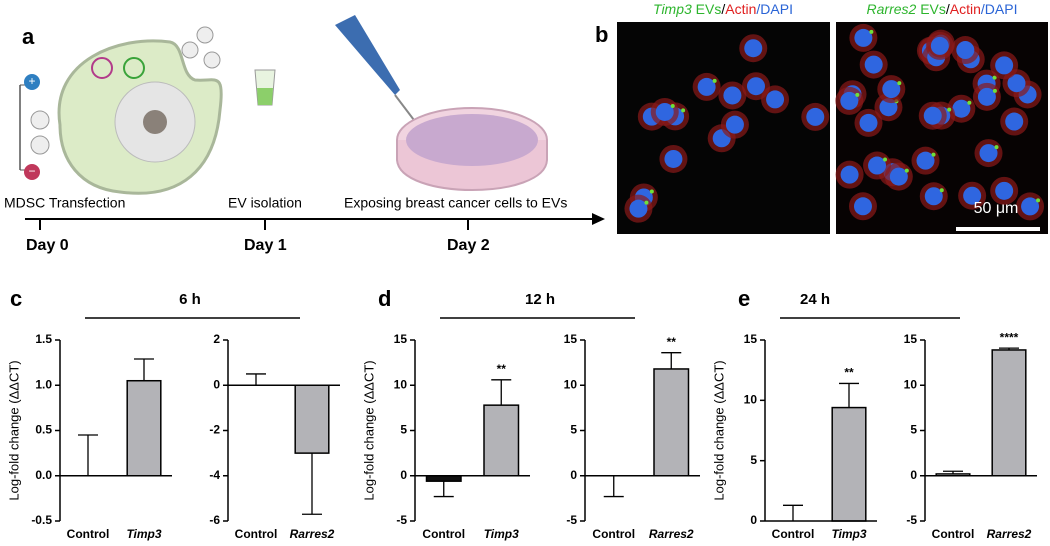  I want to click on y-tick-label: -0.5, so click(41, 520).